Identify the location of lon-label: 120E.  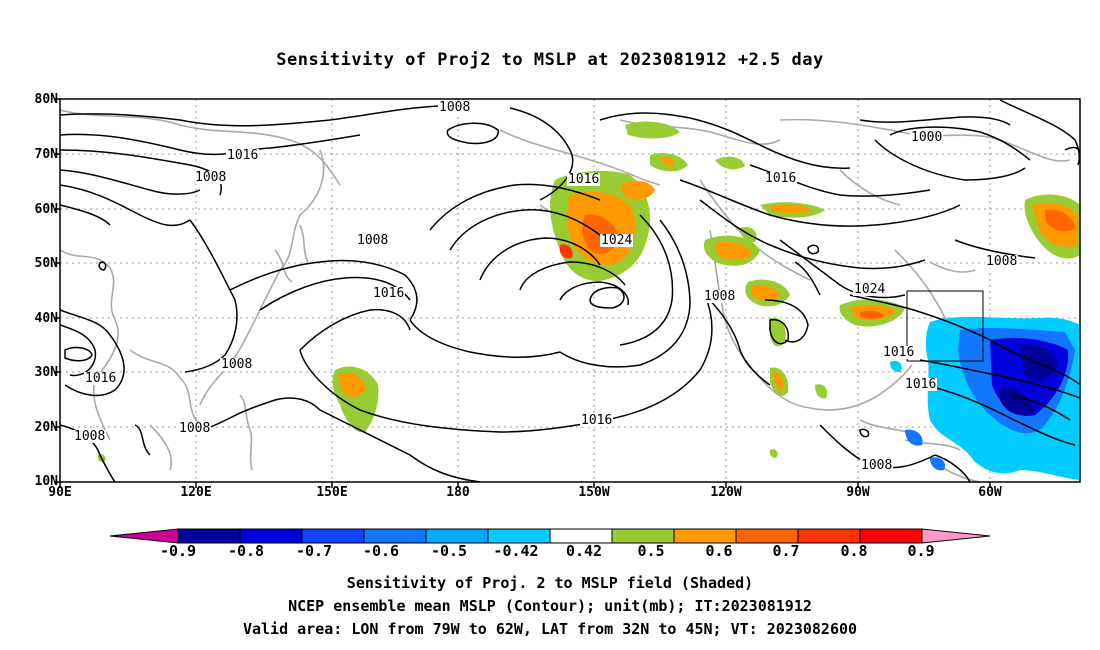
(196, 492).